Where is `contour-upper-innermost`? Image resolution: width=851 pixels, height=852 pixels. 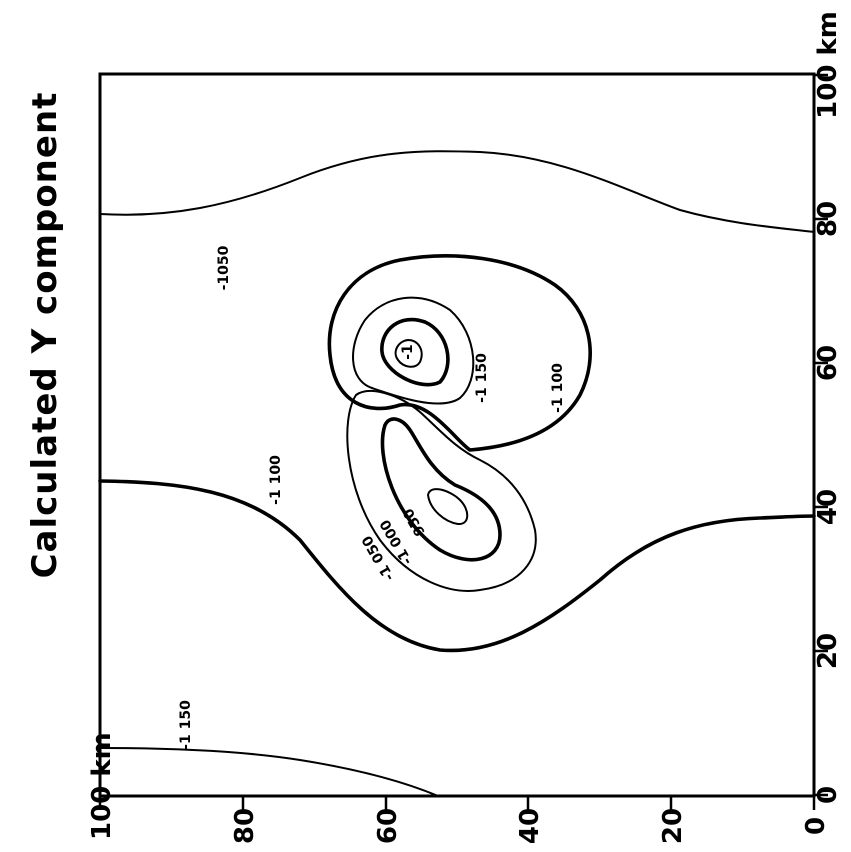
contour-upper-innermost is located at coordinates (408, 353).